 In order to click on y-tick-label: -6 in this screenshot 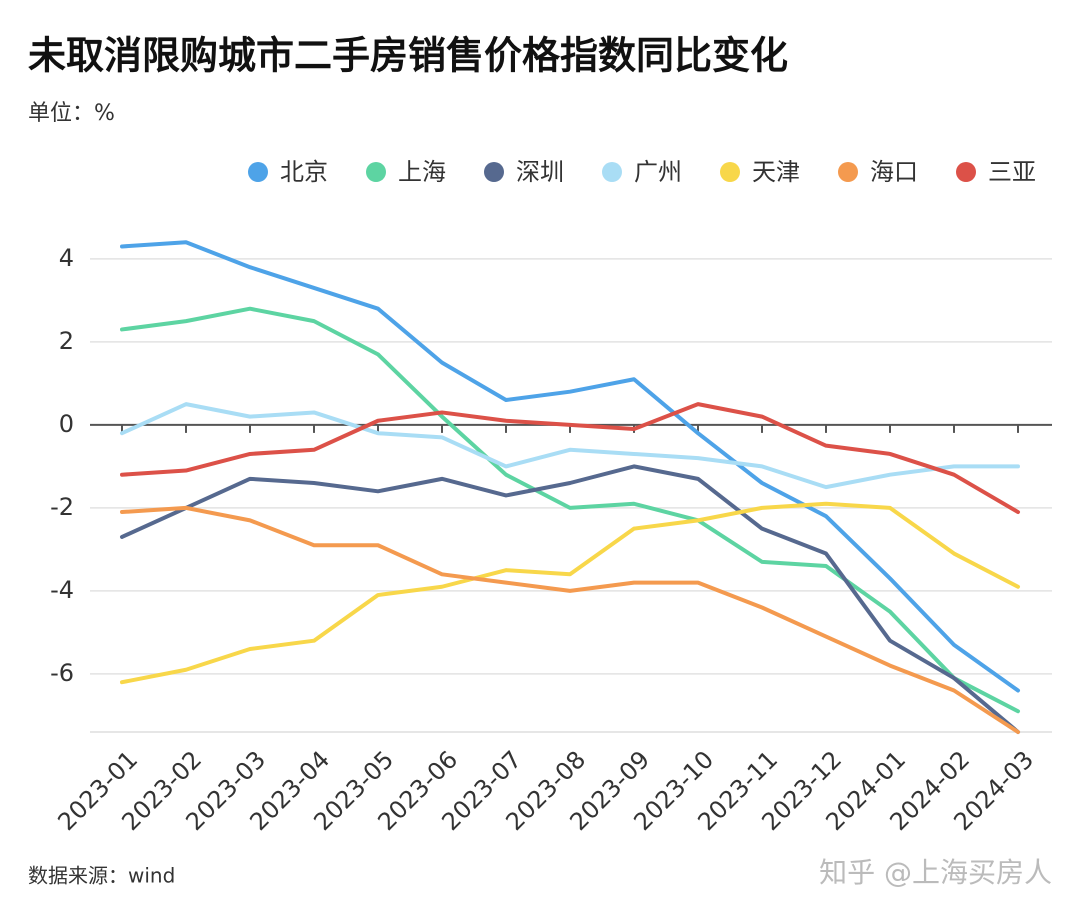, I will do `click(62, 673)`.